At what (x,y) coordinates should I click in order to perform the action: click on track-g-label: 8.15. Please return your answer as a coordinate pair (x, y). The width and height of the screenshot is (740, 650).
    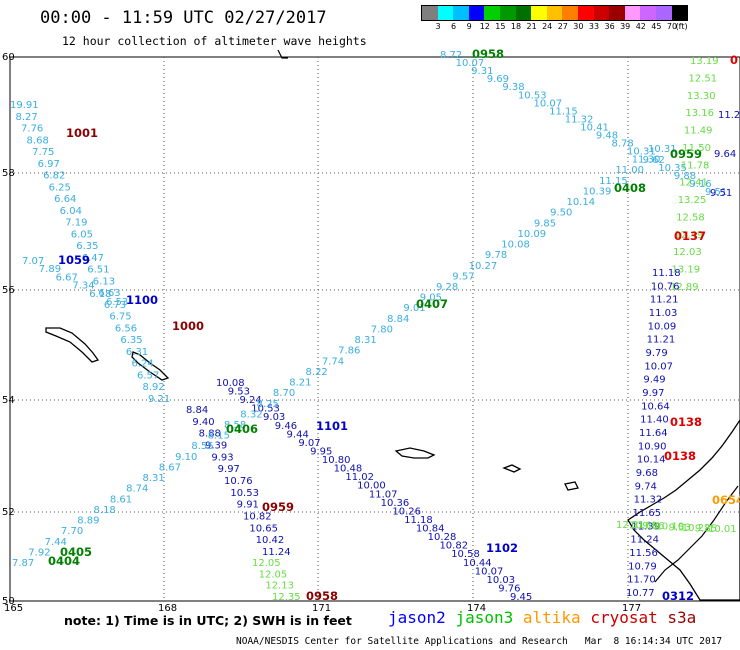
    Looking at the image, I should click on (219, 436).